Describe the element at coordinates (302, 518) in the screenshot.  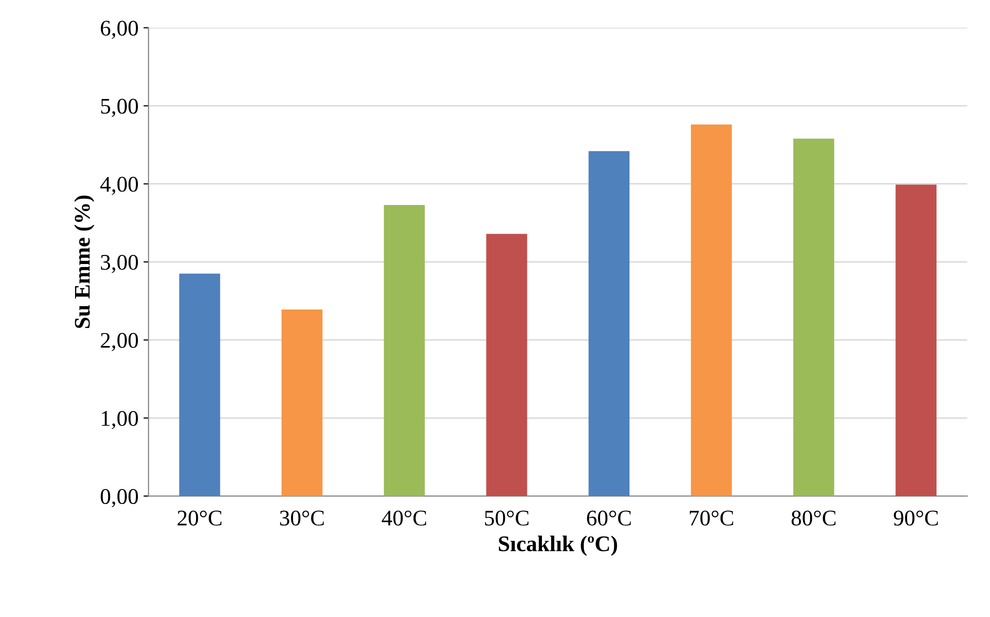
I see `x-tick-label: 30°C` at that location.